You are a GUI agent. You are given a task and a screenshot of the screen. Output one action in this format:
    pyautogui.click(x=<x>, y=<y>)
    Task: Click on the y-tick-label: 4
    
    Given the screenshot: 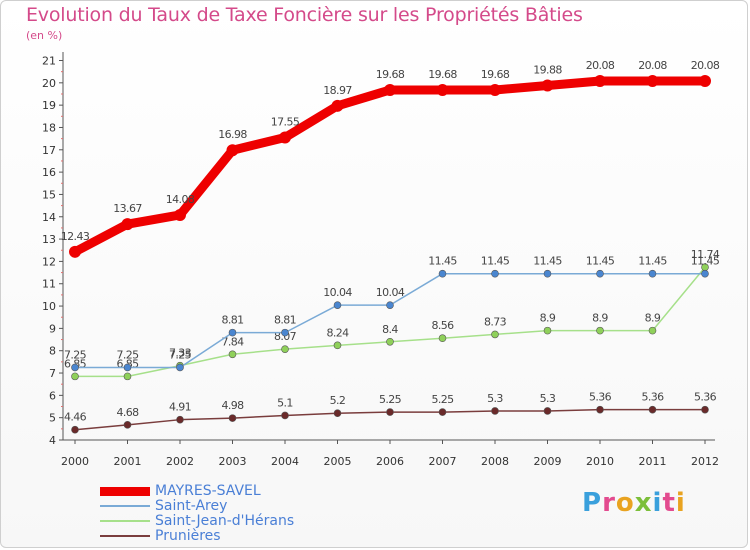 What is the action you would take?
    pyautogui.click(x=52, y=440)
    